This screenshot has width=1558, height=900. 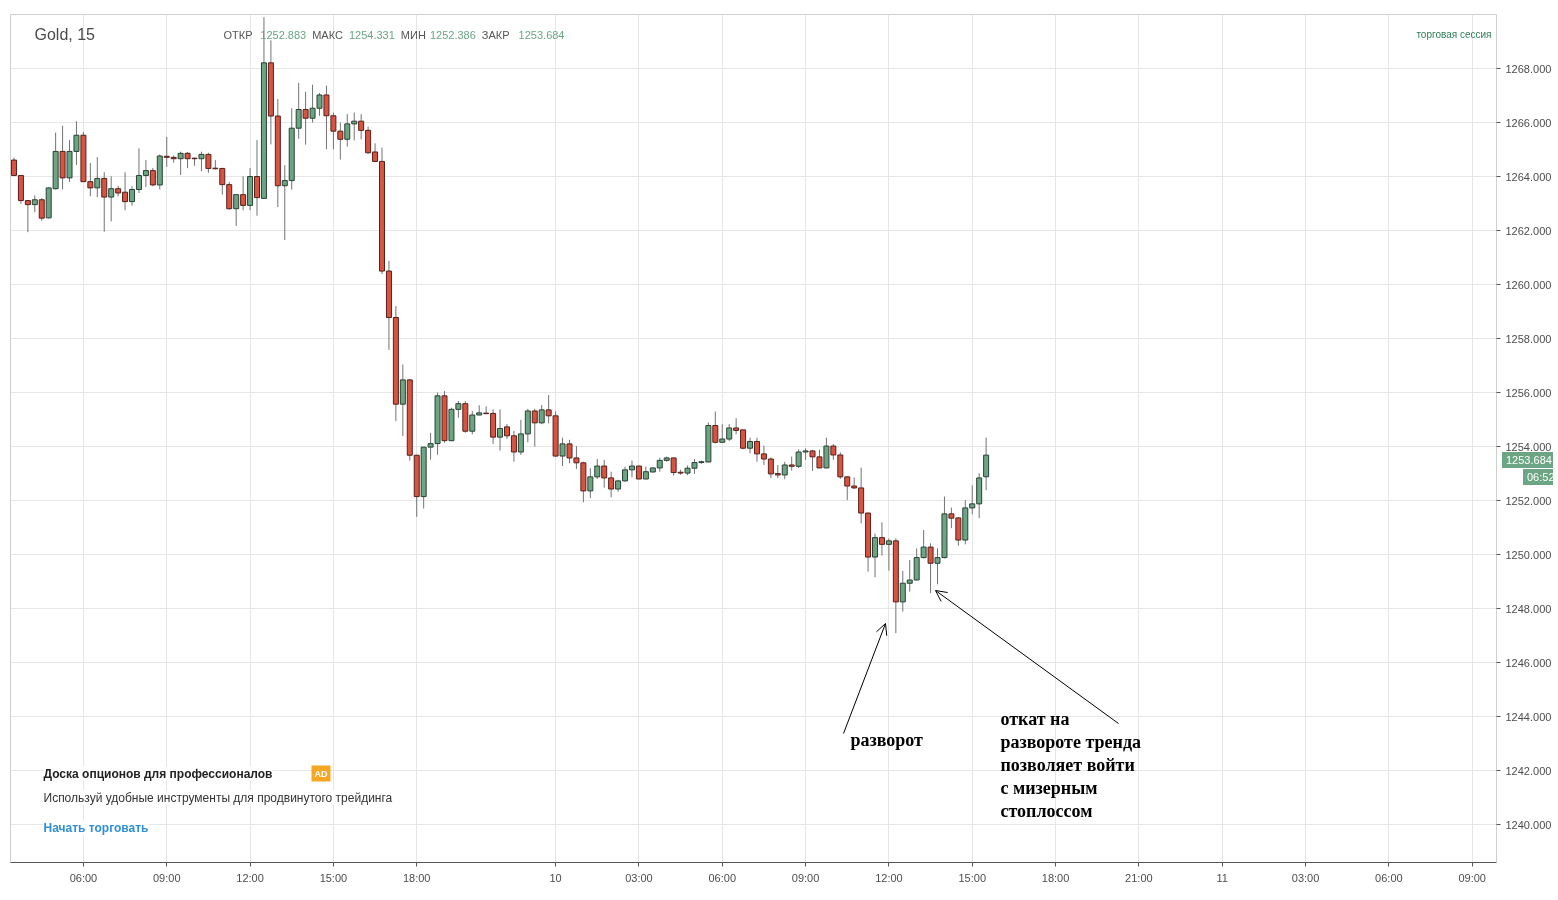 What do you see at coordinates (218, 797) in the screenshot?
I see `annotation: Используй удобные инструменты для продвинутого трейдинга` at bounding box center [218, 797].